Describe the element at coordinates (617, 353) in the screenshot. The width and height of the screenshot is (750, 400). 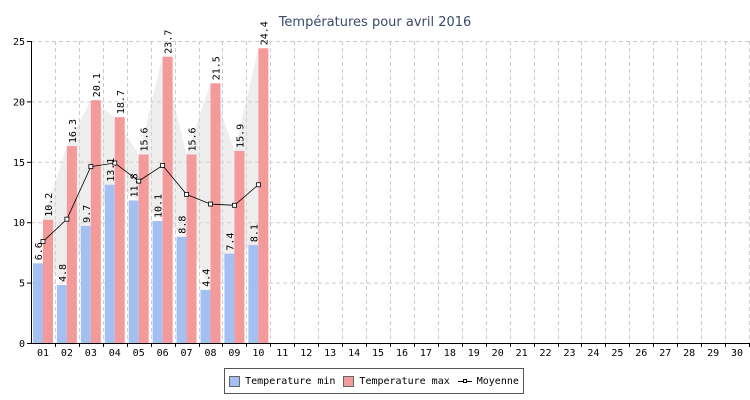
I see `x-tick-label: 25` at that location.